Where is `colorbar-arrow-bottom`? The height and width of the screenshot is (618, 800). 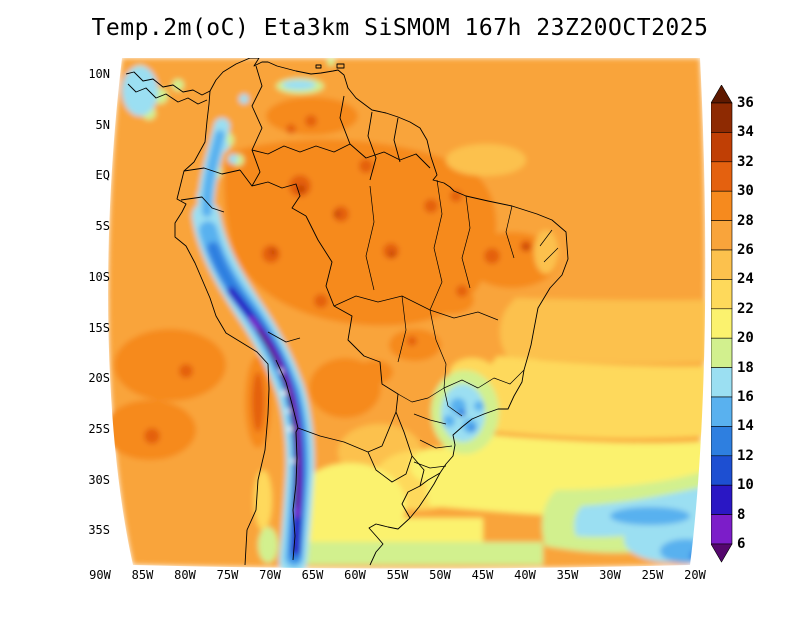 colorbar-arrow-bottom is located at coordinates (721, 553).